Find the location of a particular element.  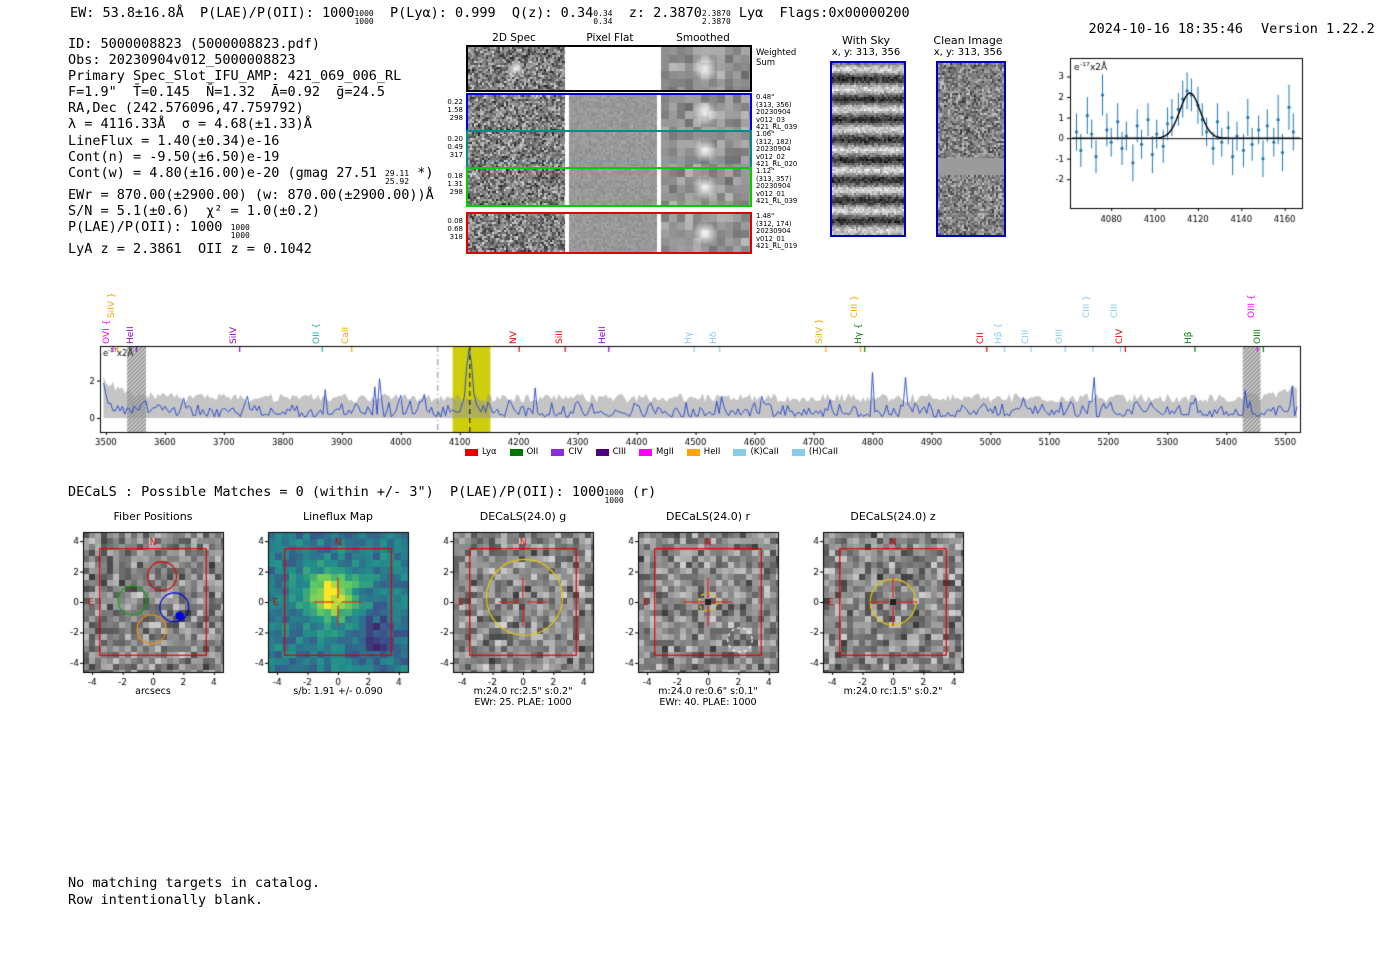

report-version: Version 1.22.2 is located at coordinates (1317, 29).